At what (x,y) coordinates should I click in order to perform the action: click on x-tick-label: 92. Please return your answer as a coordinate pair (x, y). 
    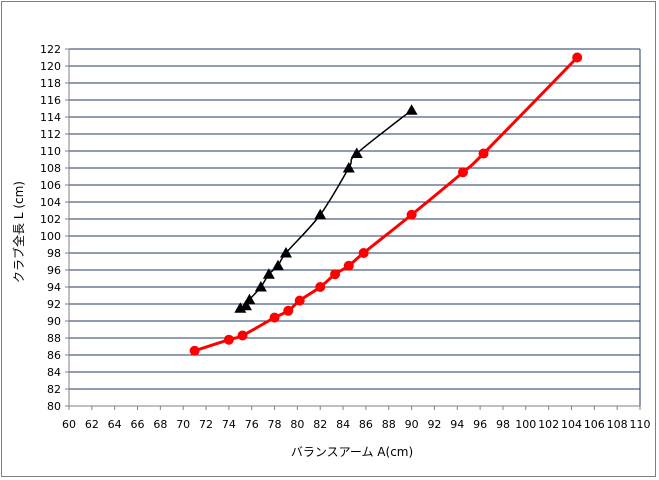
    Looking at the image, I should click on (434, 424).